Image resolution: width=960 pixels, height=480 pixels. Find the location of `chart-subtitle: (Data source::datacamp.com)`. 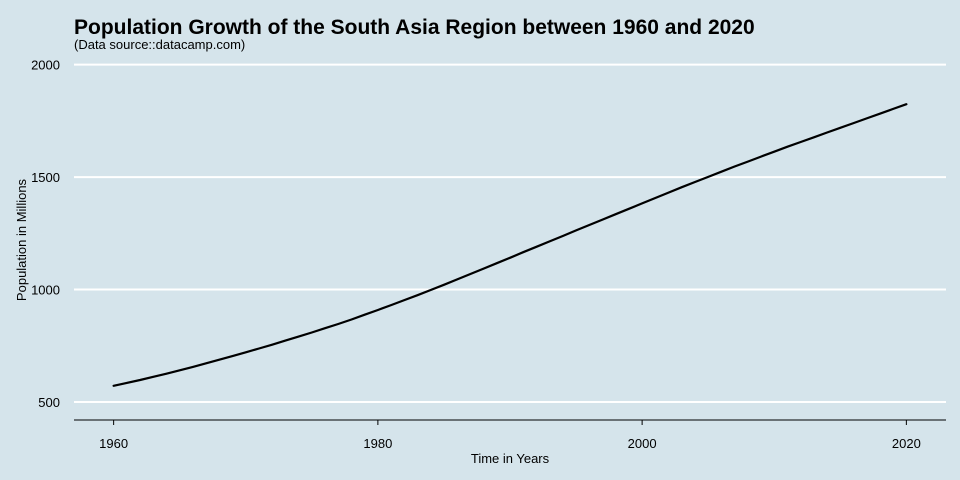

chart-subtitle: (Data source::datacamp.com) is located at coordinates (159, 44).